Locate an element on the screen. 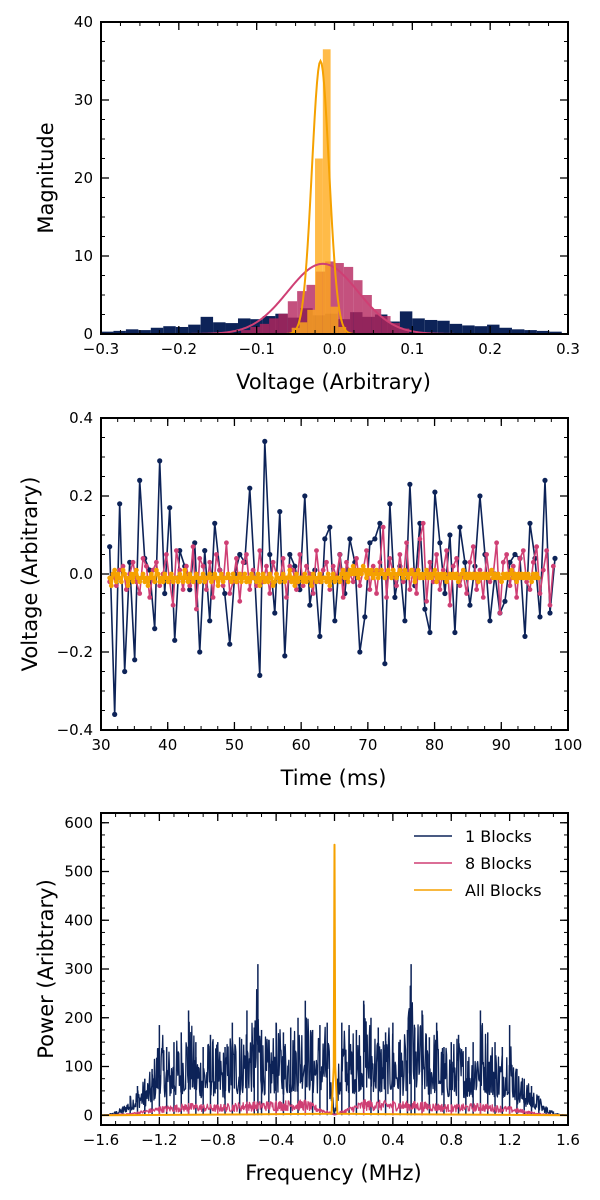 The width and height of the screenshot is (600, 1200). legend-label: 1 Blocks is located at coordinates (498, 836).